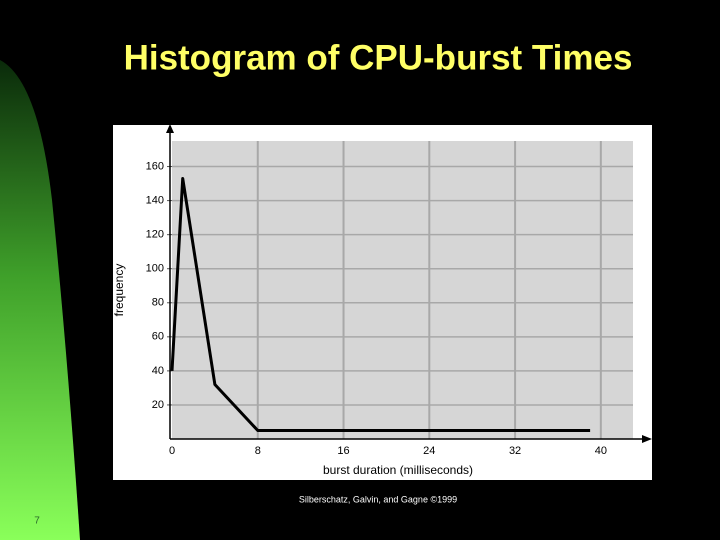 The image size is (720, 540). I want to click on x-tick-label: 0, so click(172, 451).